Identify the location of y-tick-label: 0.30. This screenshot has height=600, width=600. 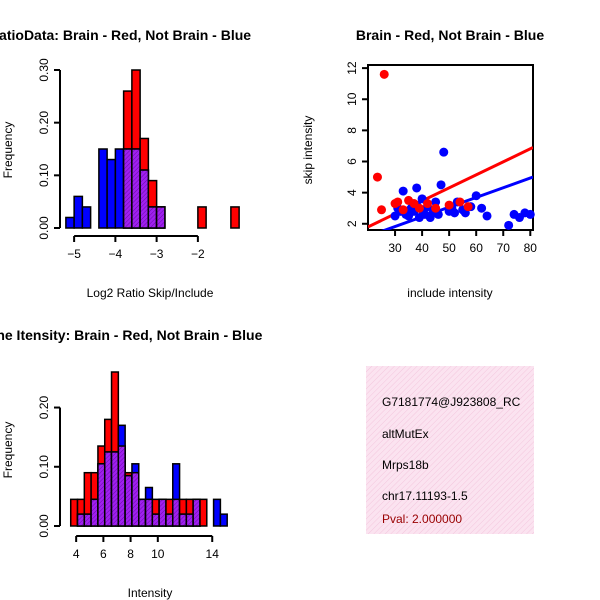
(44, 70).